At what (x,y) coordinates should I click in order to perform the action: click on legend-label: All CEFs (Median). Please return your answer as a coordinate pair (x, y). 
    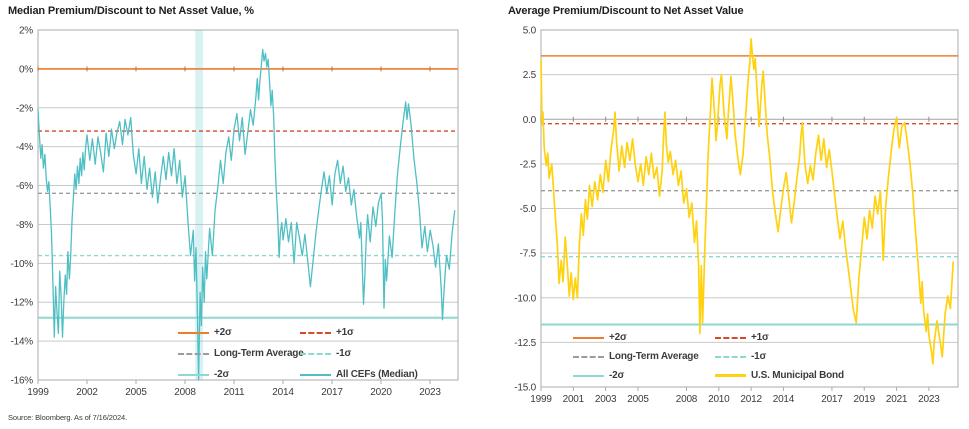
    Looking at the image, I should click on (377, 374).